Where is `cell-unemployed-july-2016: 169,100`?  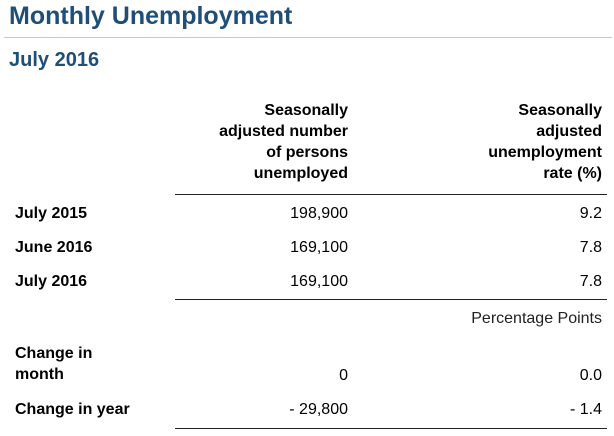
cell-unemployed-july-2016: 169,100 is located at coordinates (319, 281).